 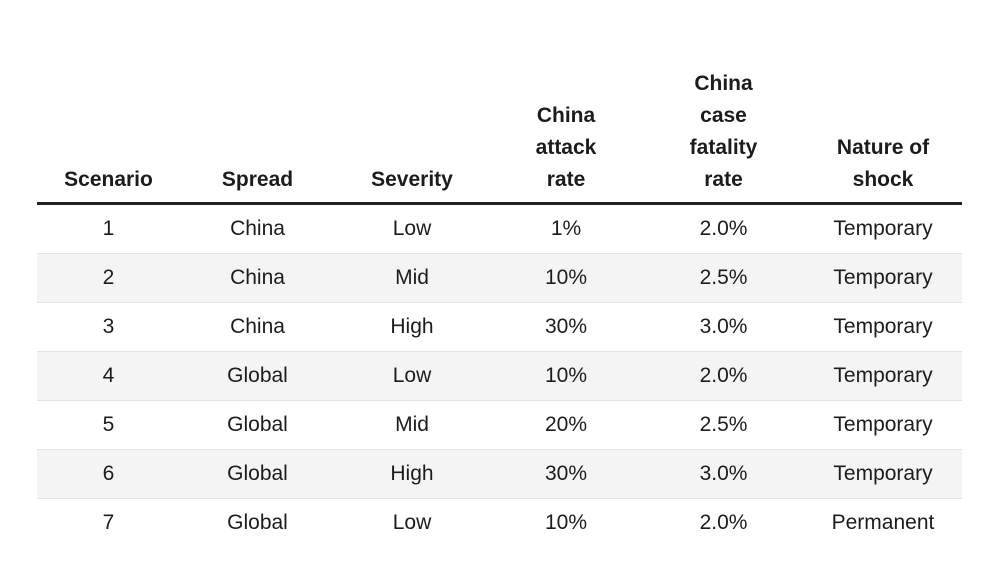 What do you see at coordinates (108, 278) in the screenshot?
I see `cell-scenario: 2` at bounding box center [108, 278].